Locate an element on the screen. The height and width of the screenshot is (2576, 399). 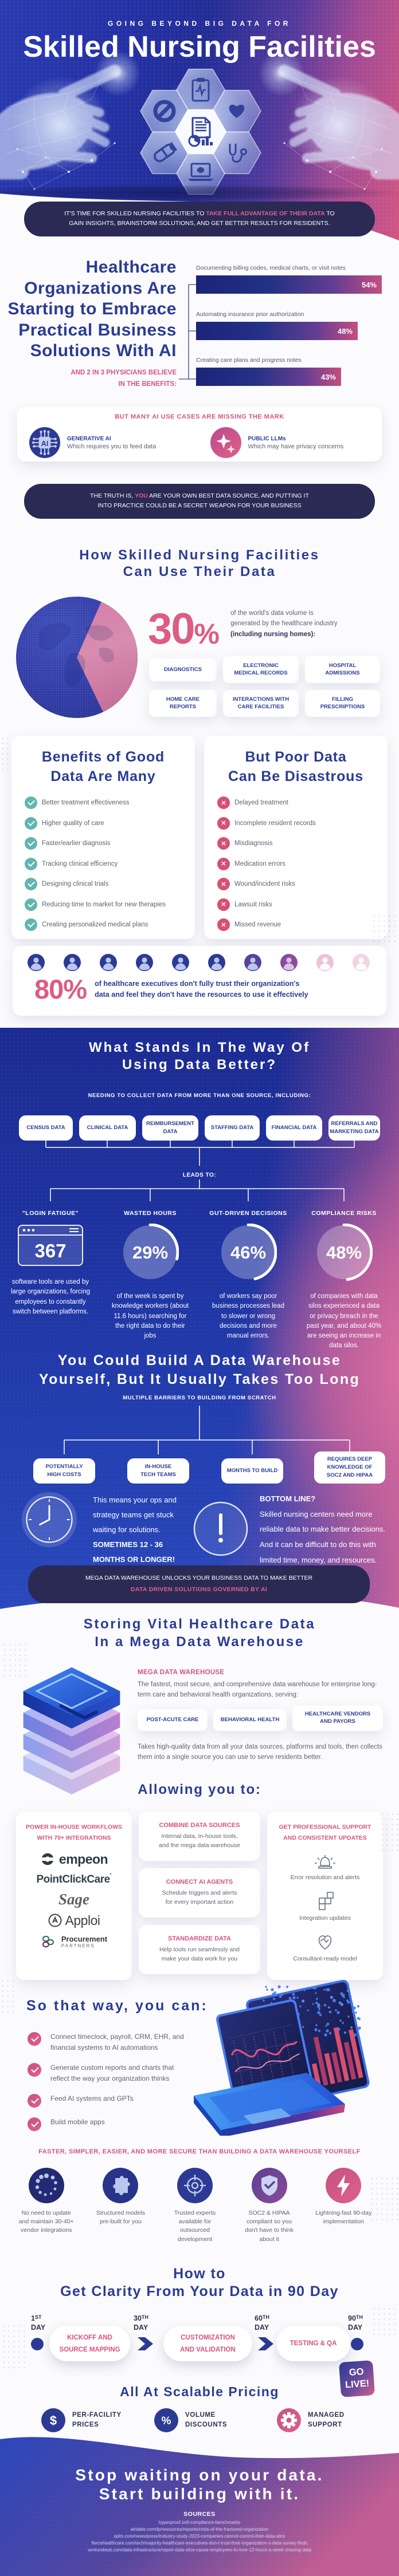
svg-text: AI is located at coordinates (45, 443).